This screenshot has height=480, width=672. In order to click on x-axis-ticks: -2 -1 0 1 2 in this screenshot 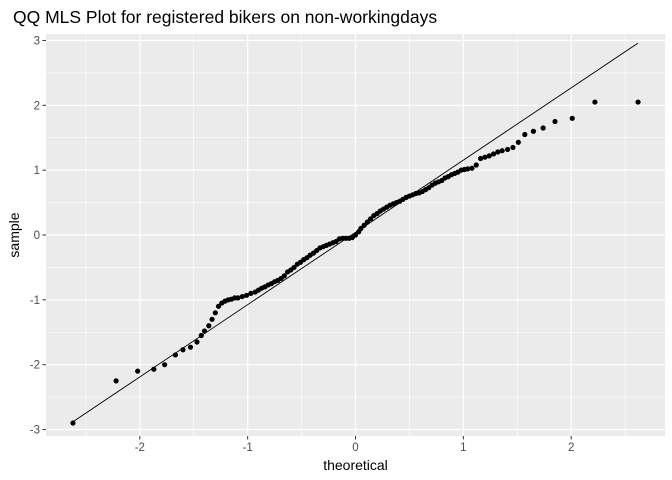, I will do `click(354, 445)`.